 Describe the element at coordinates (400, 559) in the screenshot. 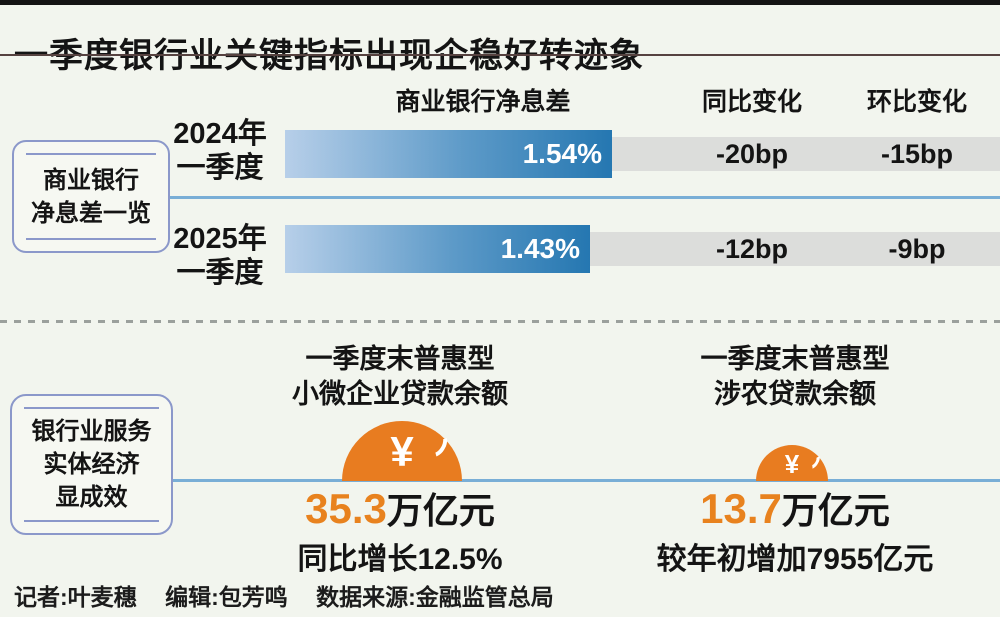

I see `stat-subtext-msme: 同比增长12.5%` at that location.